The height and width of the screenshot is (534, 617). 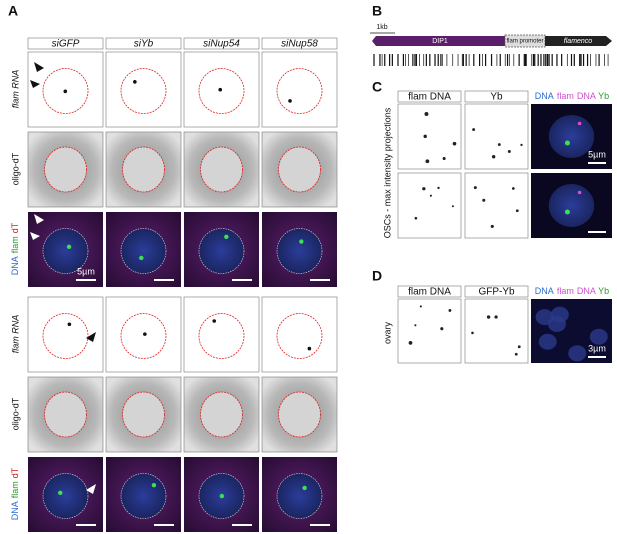 I want to click on side-label: ovary, so click(x=387, y=333).